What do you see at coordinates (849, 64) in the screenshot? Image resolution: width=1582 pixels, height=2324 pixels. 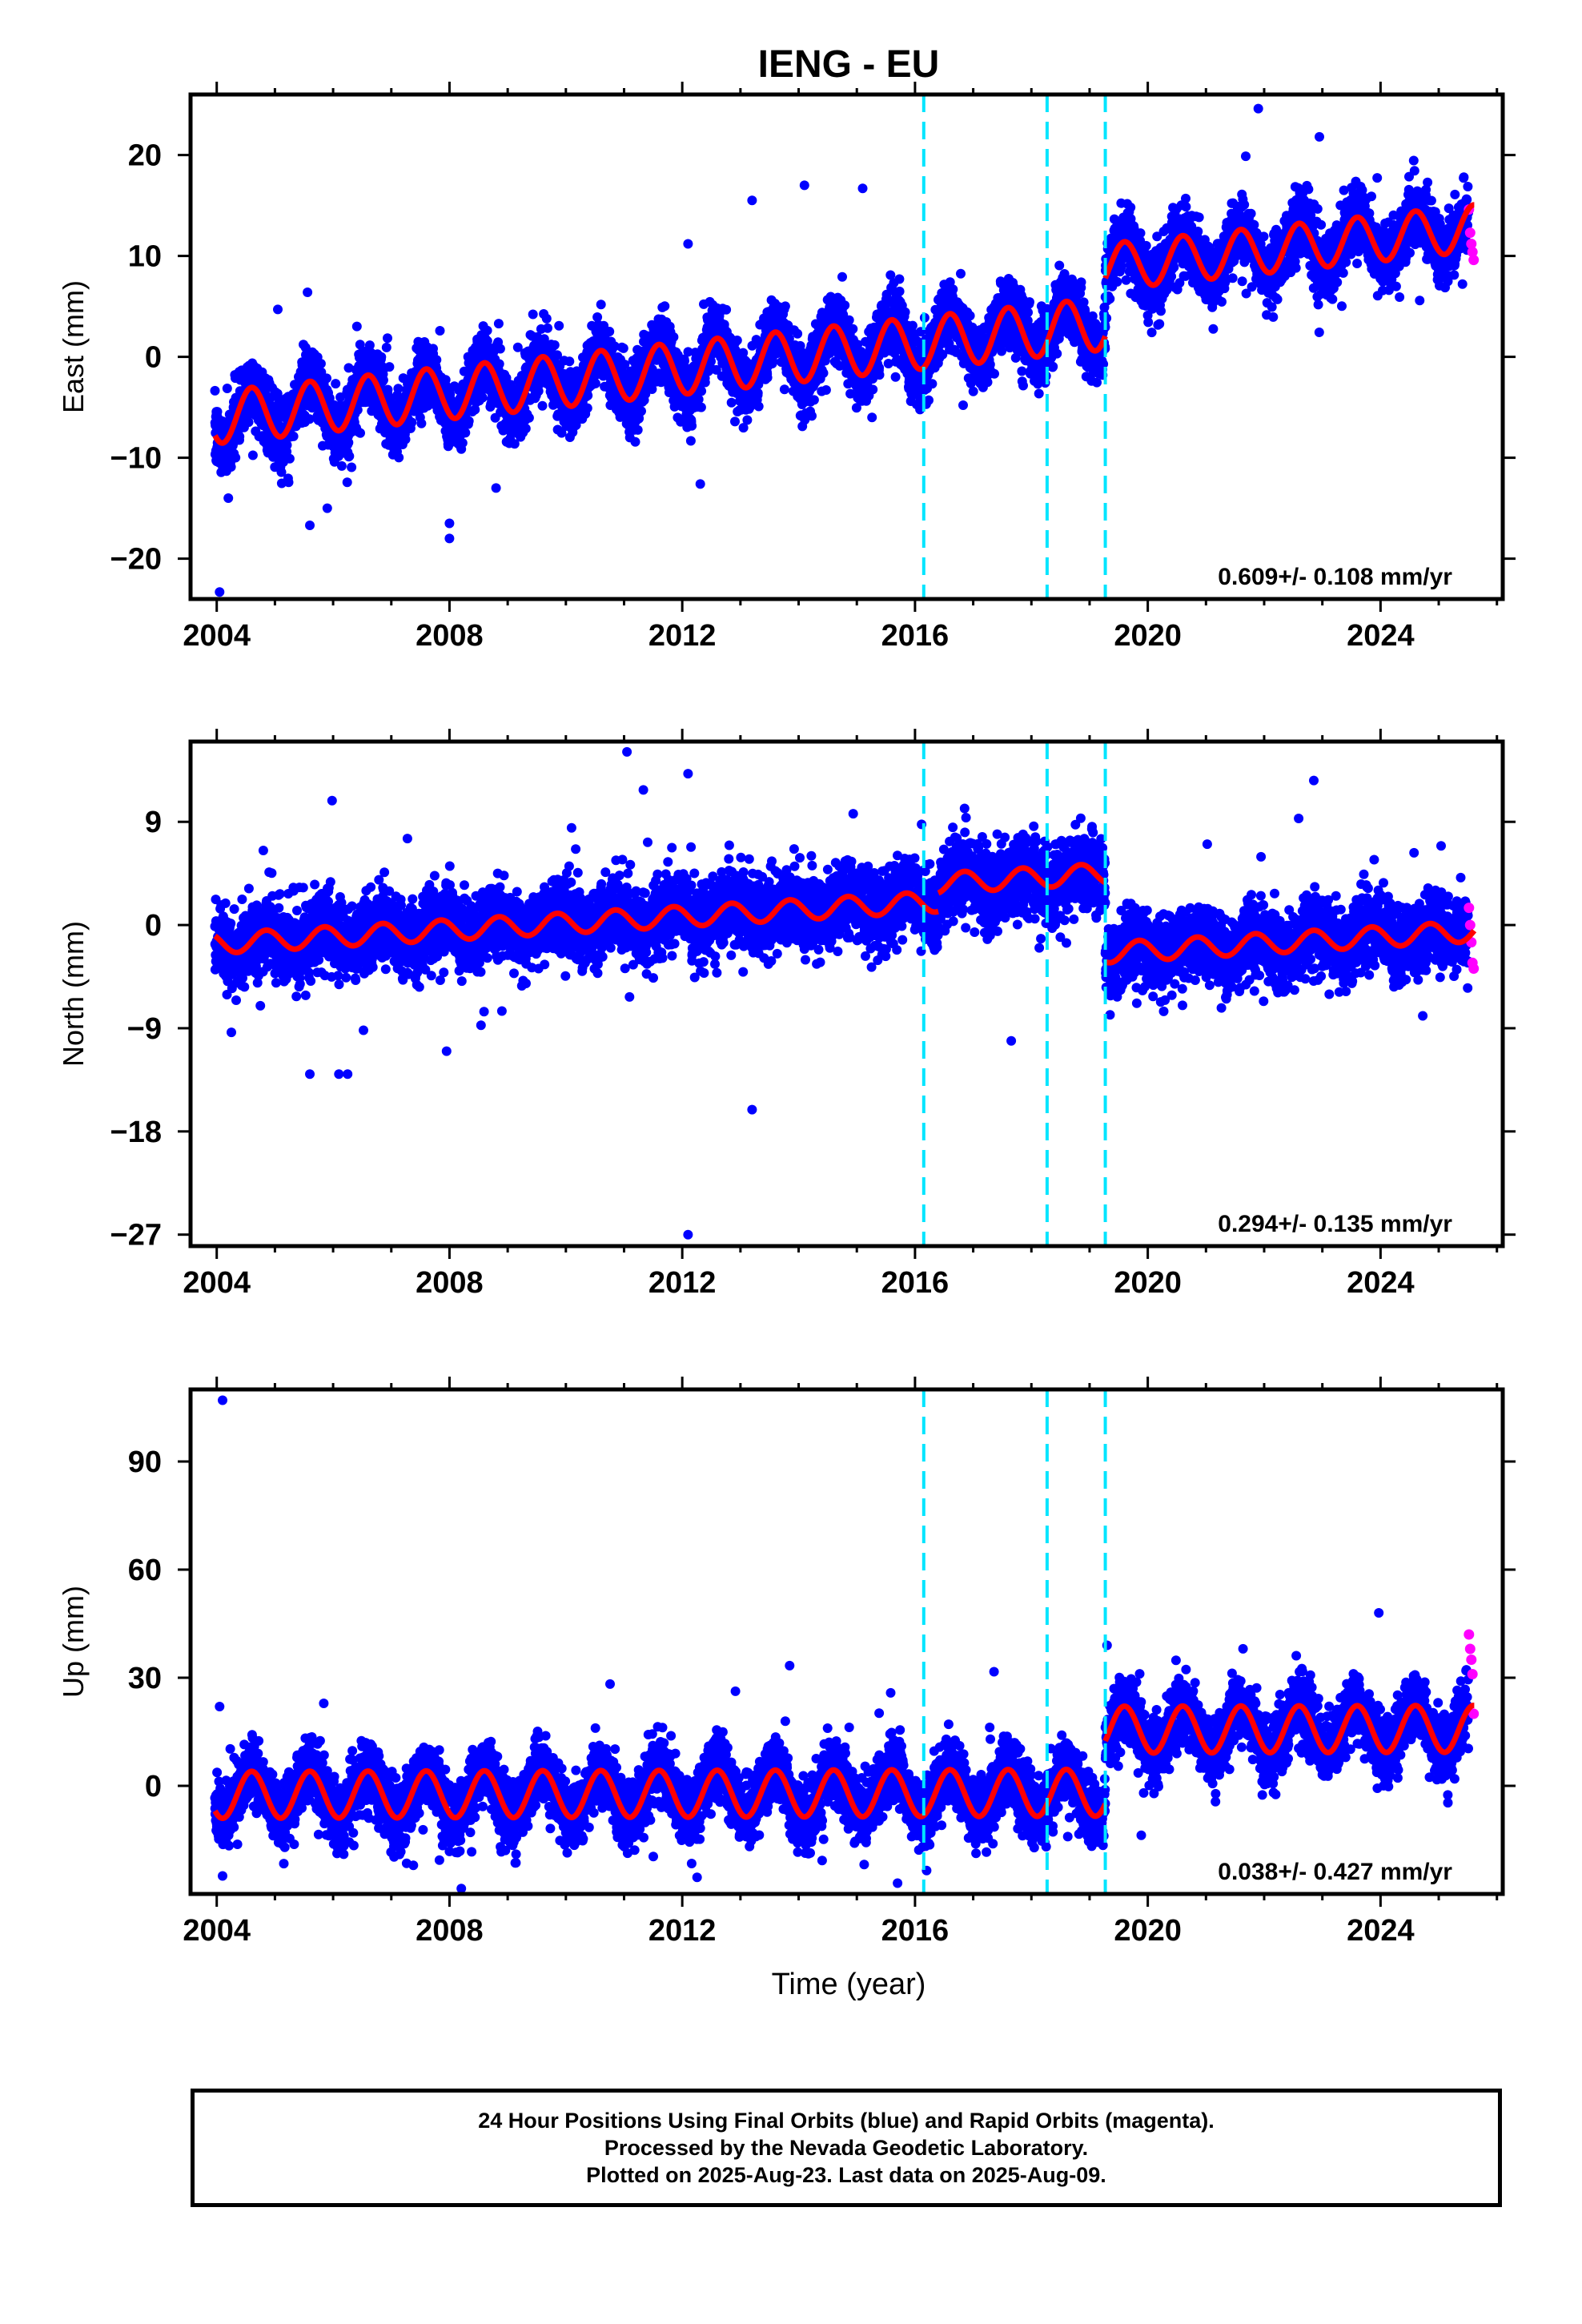 I see `chart-title: IENG - EU` at bounding box center [849, 64].